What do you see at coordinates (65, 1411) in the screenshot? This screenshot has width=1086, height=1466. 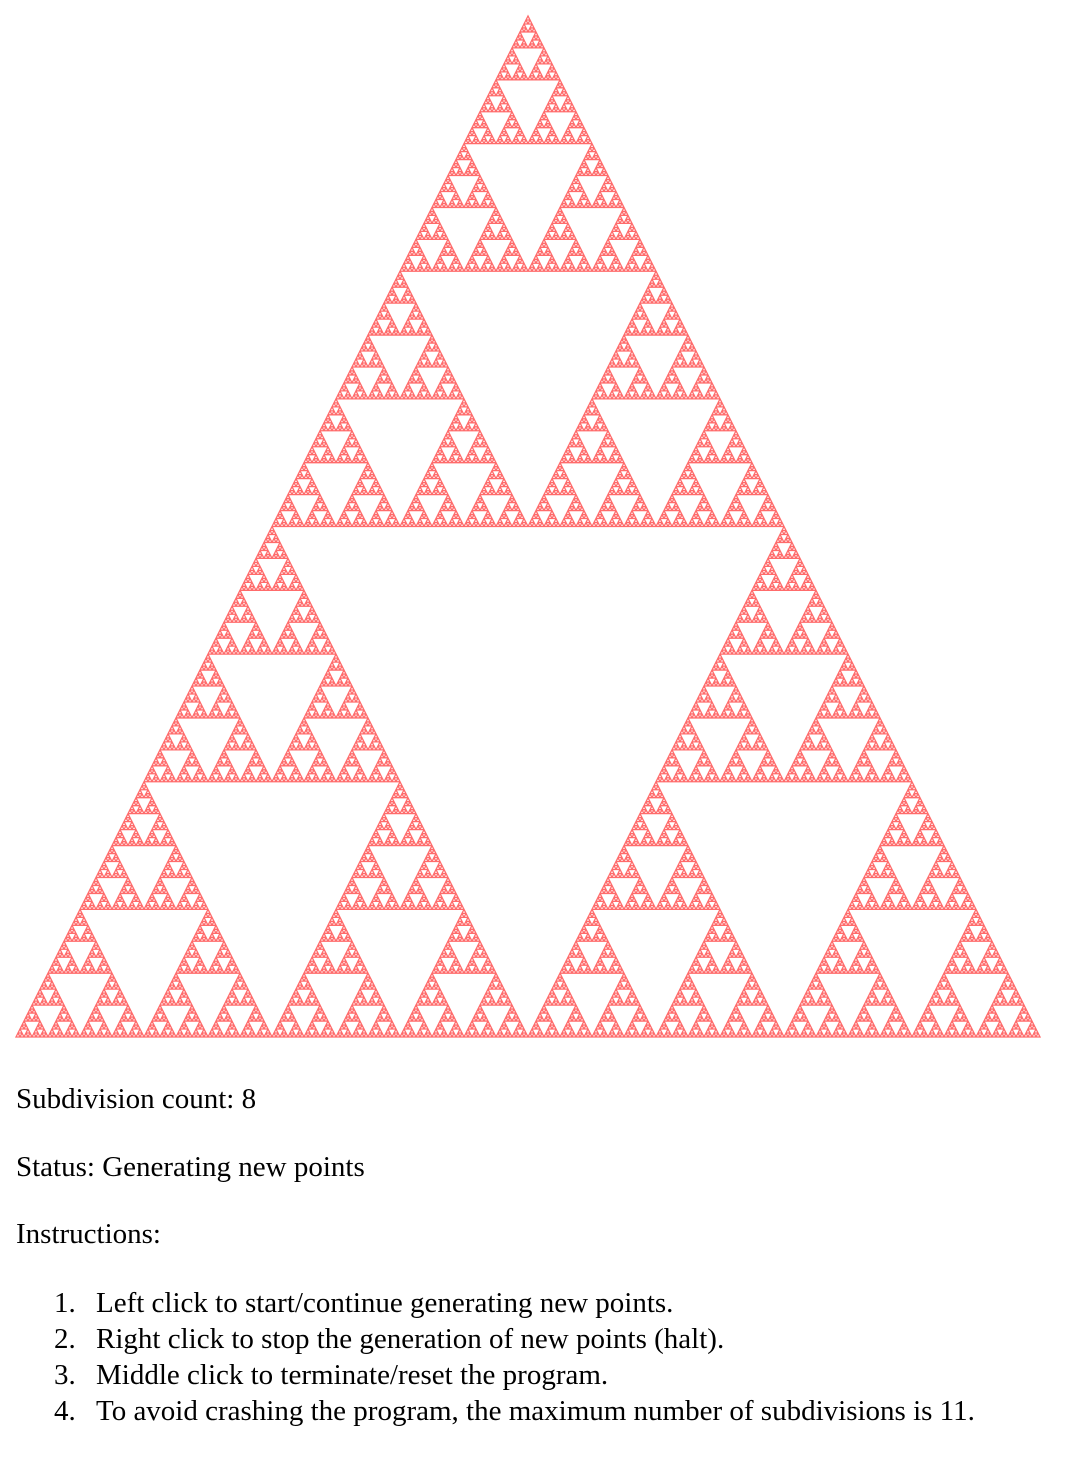 I see `instruction-number: 4.` at bounding box center [65, 1411].